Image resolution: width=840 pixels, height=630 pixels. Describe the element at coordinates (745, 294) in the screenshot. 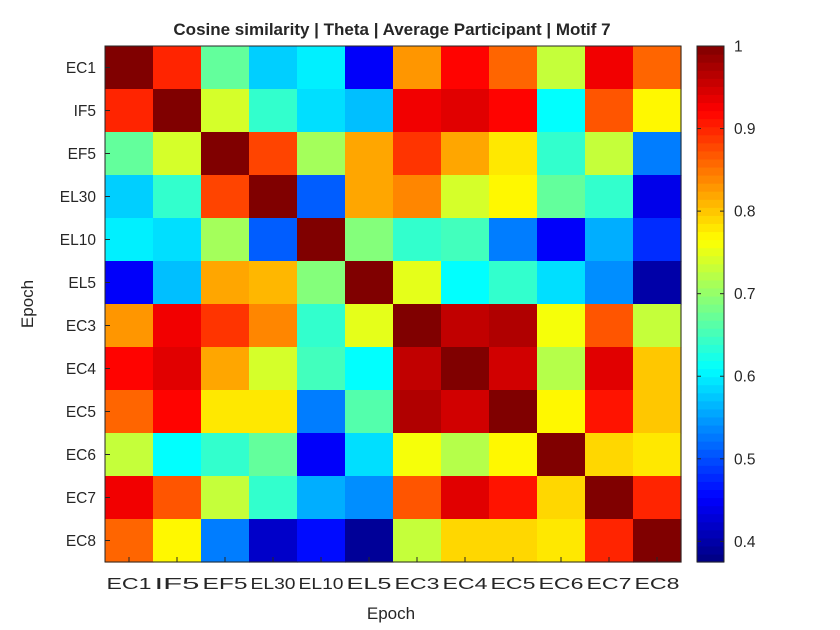

I see `colorbar-tick-label: 0.7` at that location.